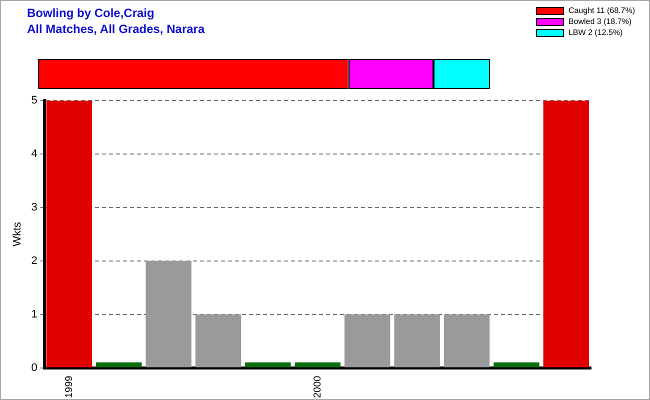 This screenshot has height=400, width=650. Describe the element at coordinates (600, 21) in the screenshot. I see `legend-label: Bowled 3 (18.7%)` at that location.